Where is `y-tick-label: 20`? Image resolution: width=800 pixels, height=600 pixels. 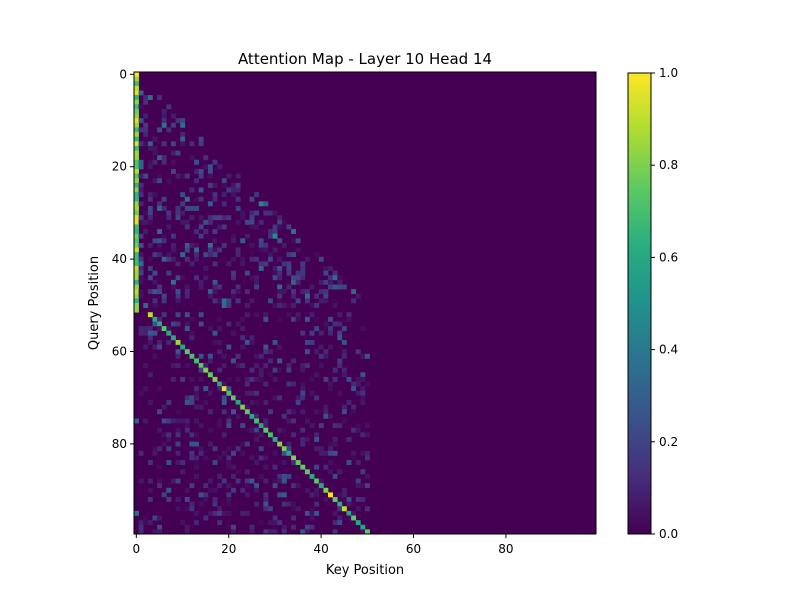
y-tick-label: 20 is located at coordinates (119, 167).